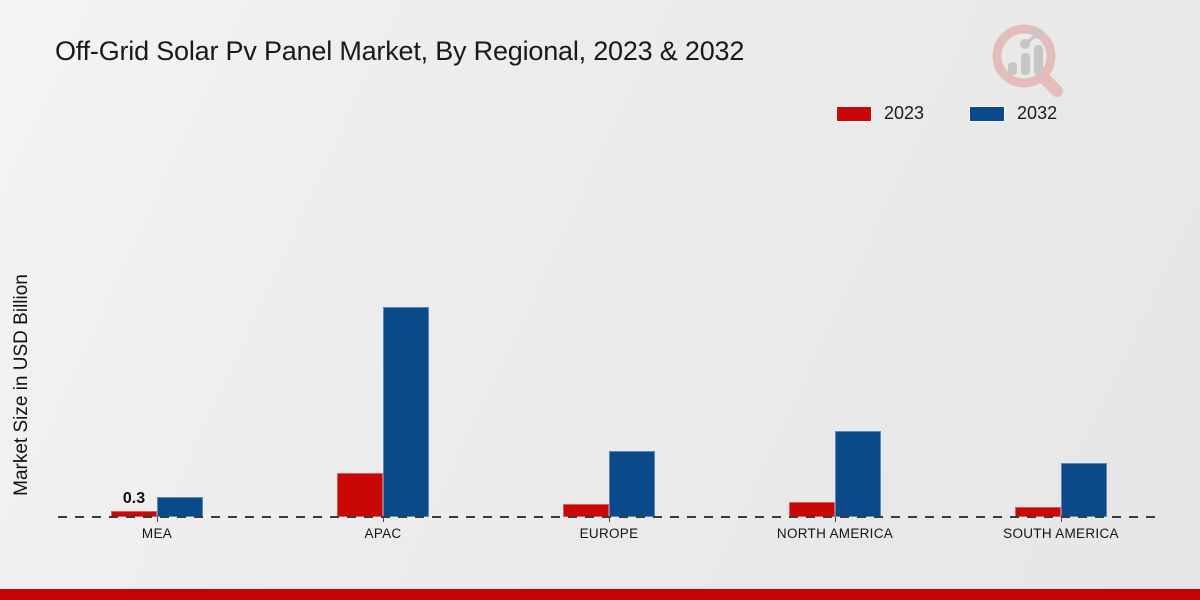  Describe the element at coordinates (406, 412) in the screenshot. I see `bar-2032-apac` at that location.